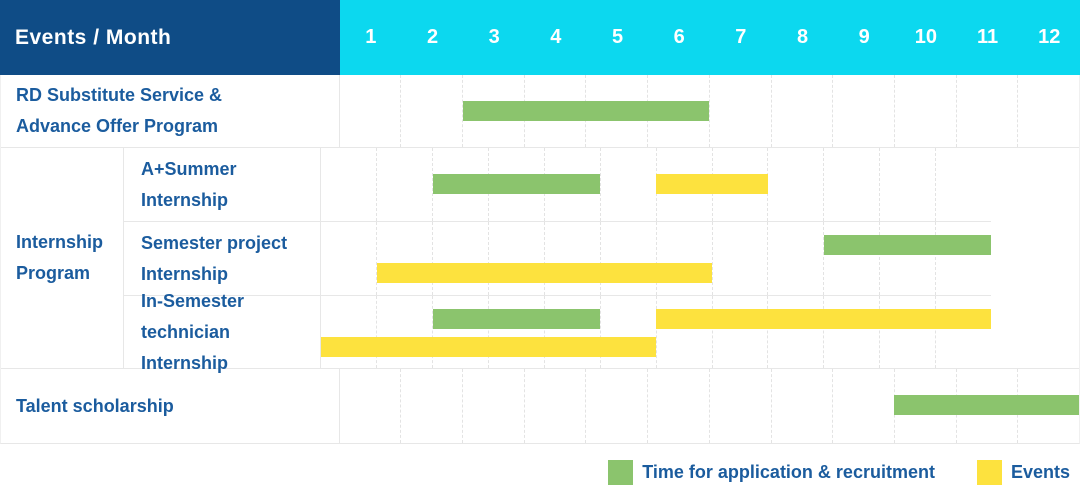 The width and height of the screenshot is (1080, 494). I want to click on row-label-line: A+Summer, so click(189, 168).